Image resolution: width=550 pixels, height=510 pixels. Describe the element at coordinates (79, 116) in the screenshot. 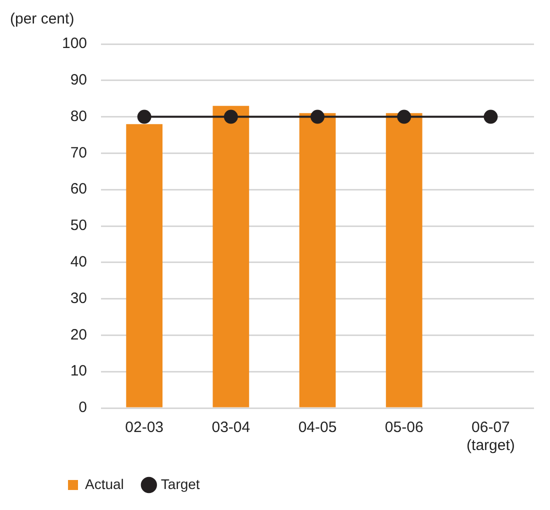

I see `y-tick-label: 80` at that location.